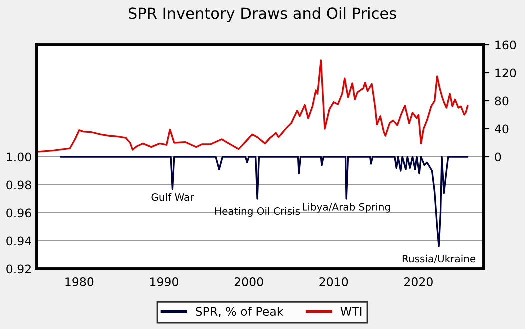 The height and width of the screenshot is (329, 525). Describe the element at coordinates (506, 45) in the screenshot. I see `y2-tick-label: 160` at that location.